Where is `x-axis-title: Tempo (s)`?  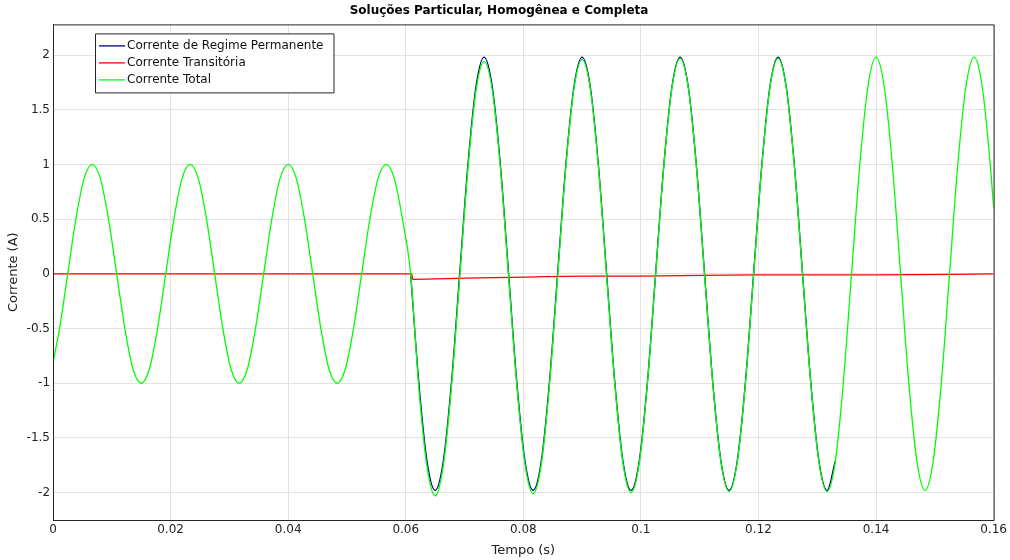 x-axis-title: Tempo (s) is located at coordinates (523, 549).